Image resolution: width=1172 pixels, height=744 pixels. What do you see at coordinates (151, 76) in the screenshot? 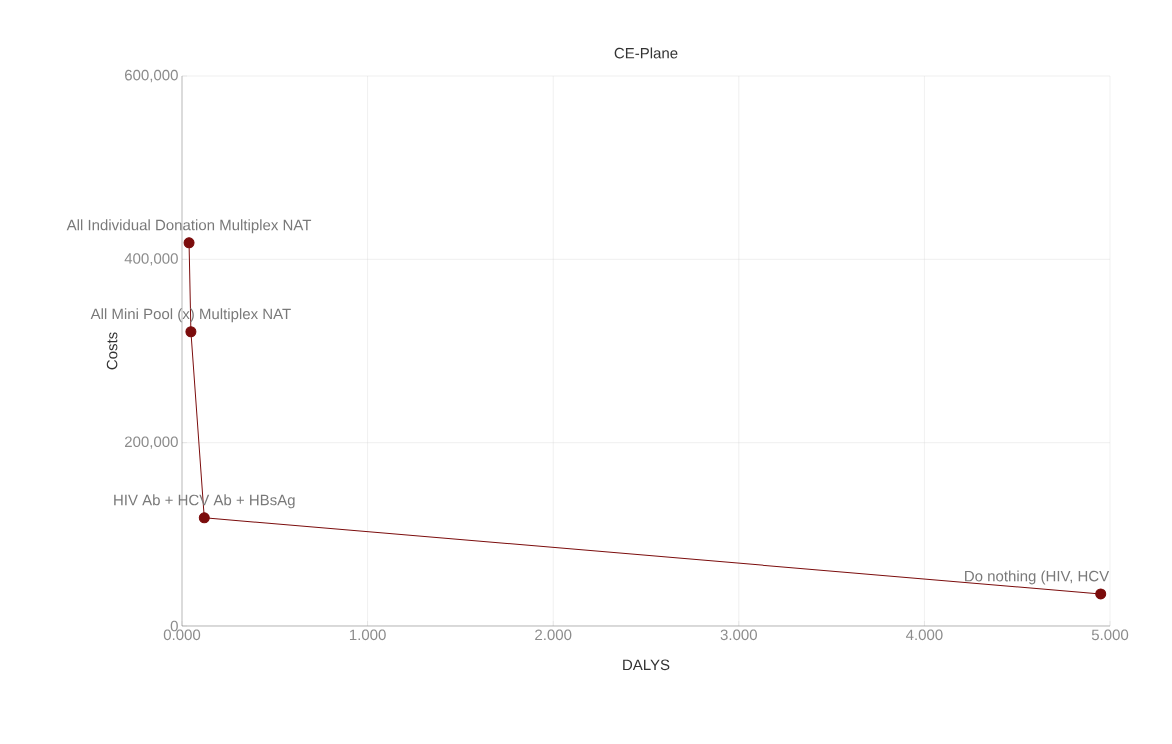
I see `y-tick-label: 600,000` at bounding box center [151, 76].